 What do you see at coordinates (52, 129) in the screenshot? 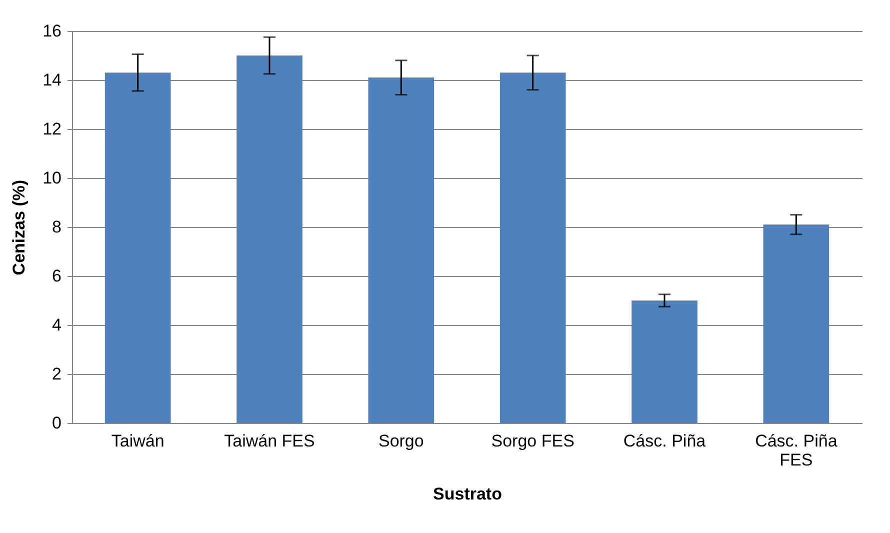
I see `y-tick-label: 12` at bounding box center [52, 129].